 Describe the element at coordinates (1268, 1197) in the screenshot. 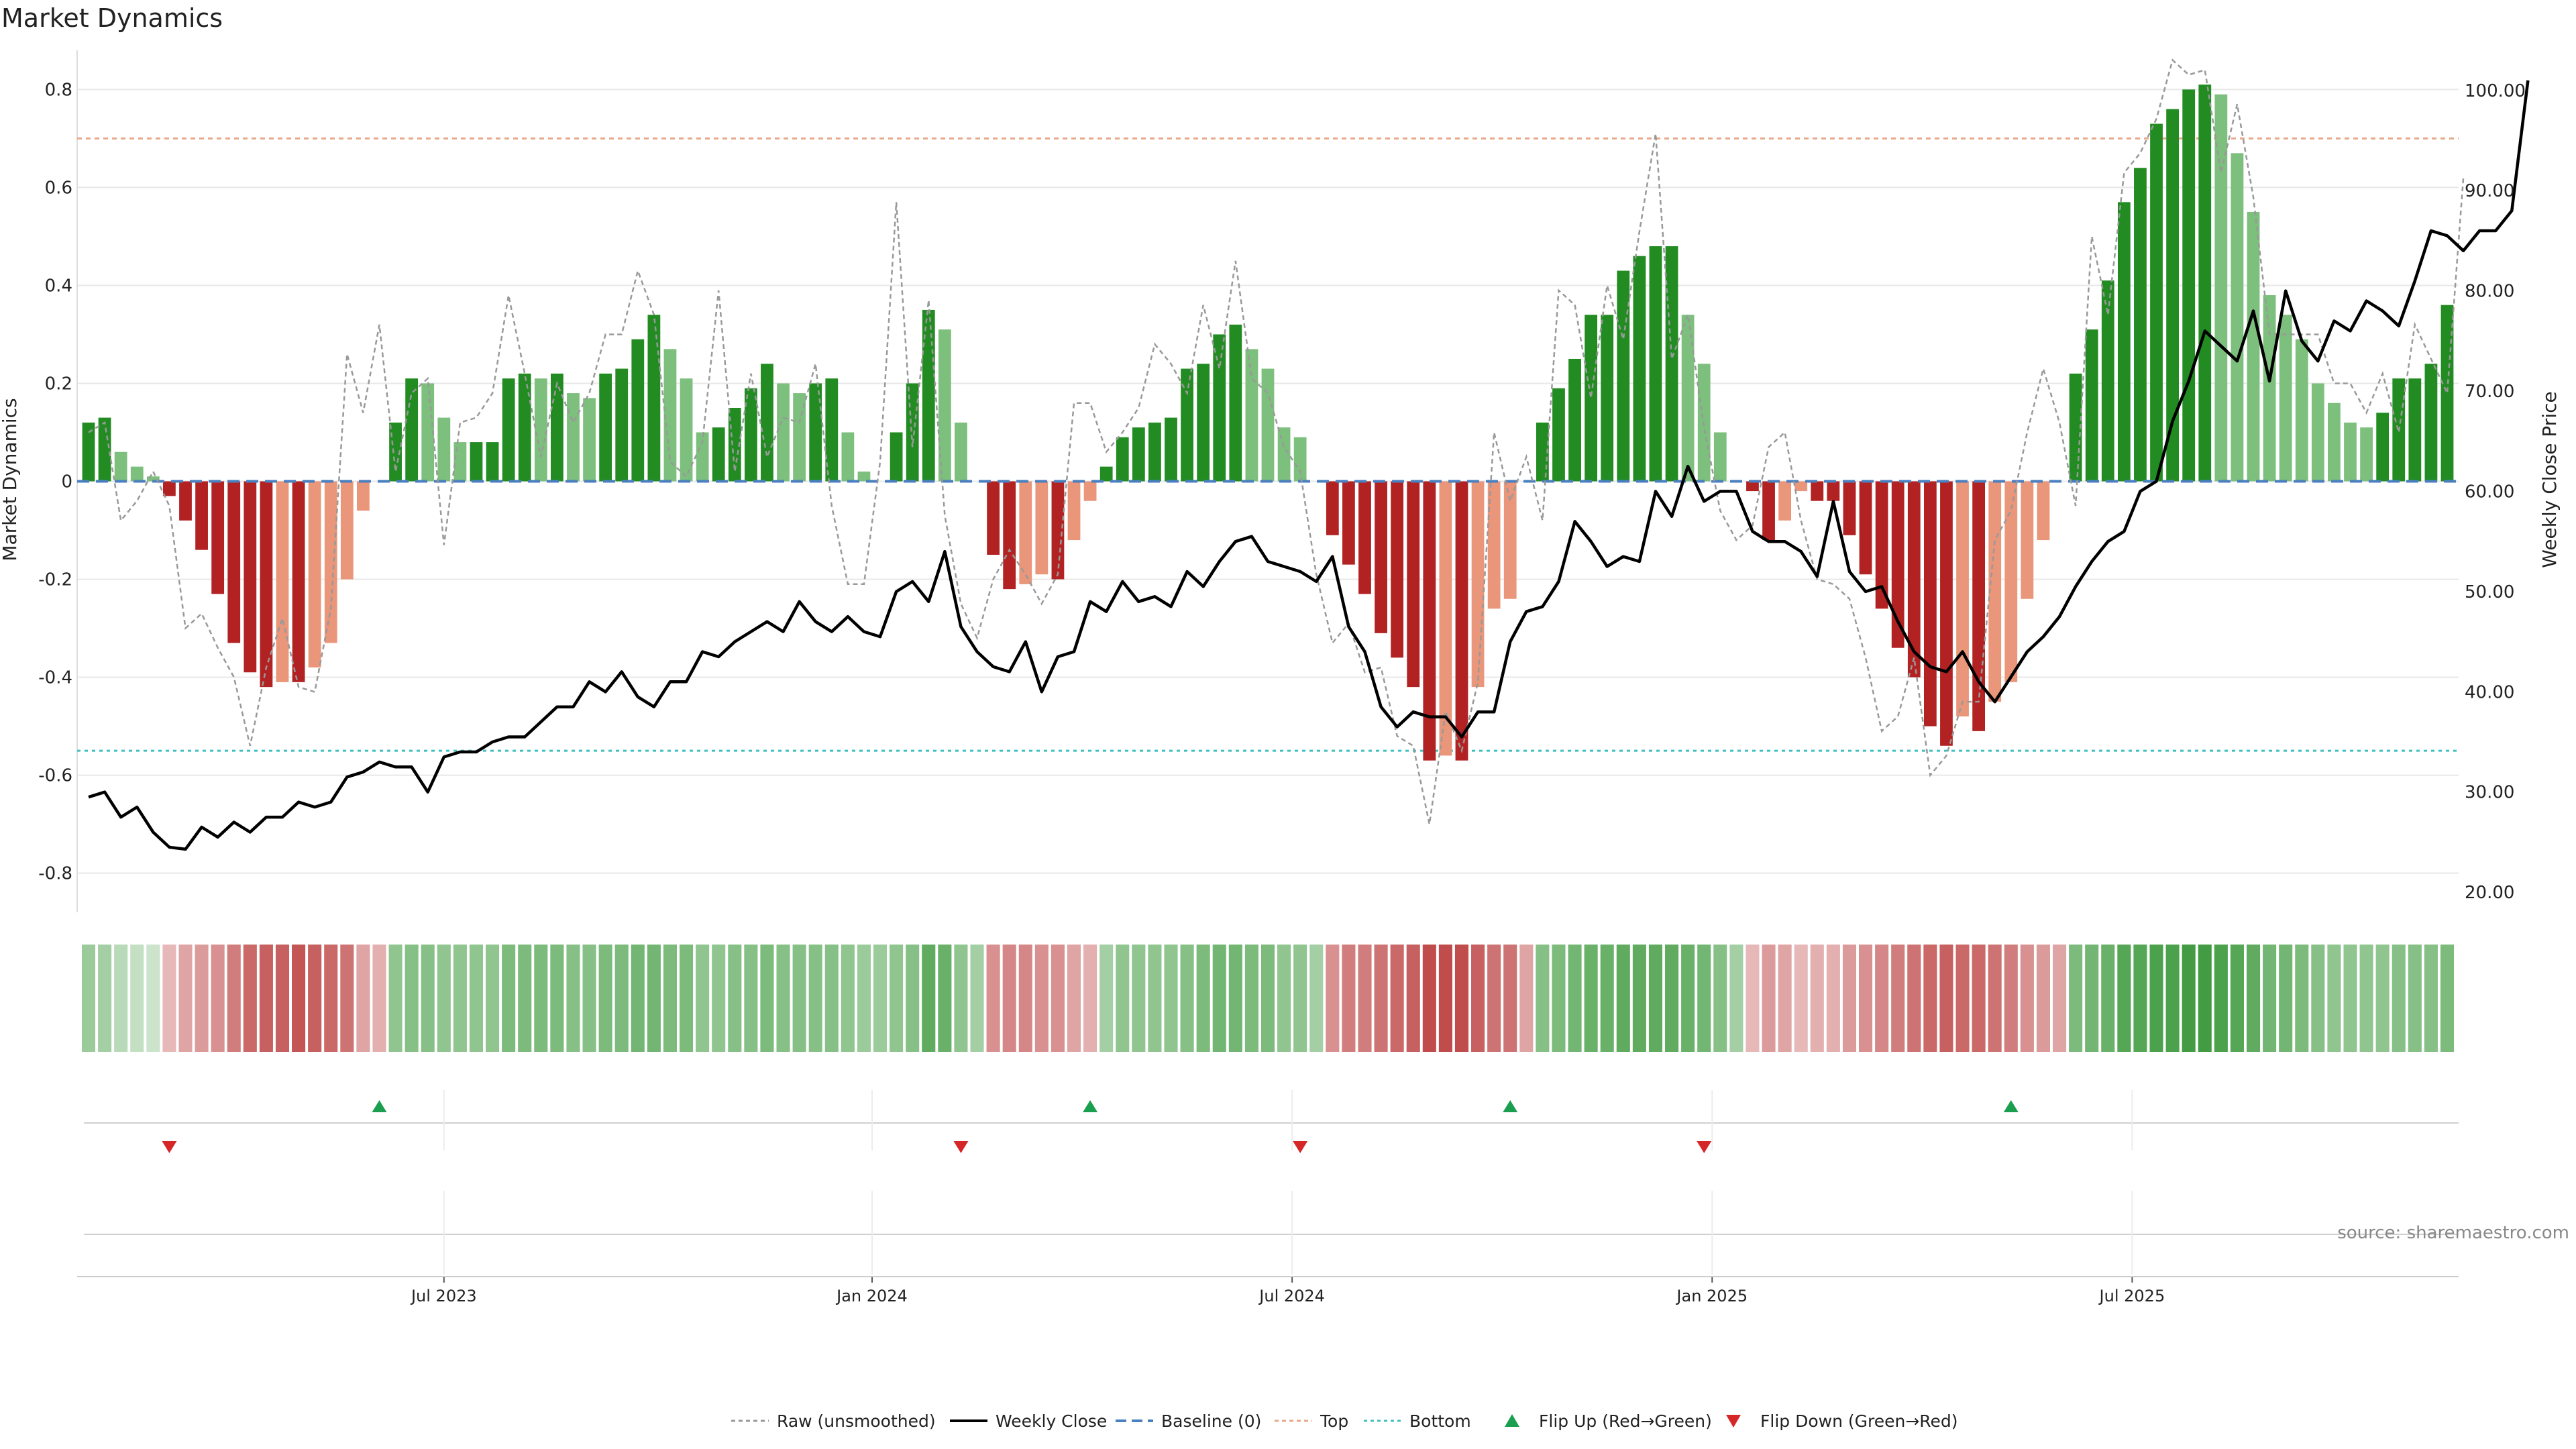

I see `x-axis: Jul 2023 Jan 2024 Jul 2024 Jan 2025 Jul 2025` at that location.